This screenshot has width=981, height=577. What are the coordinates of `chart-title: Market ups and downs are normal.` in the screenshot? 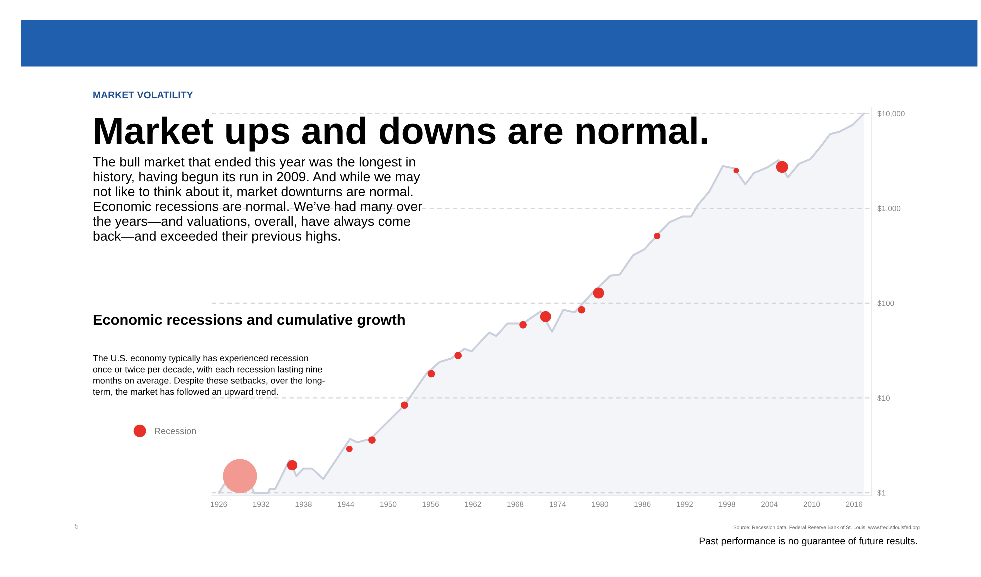 It's located at (402, 134).